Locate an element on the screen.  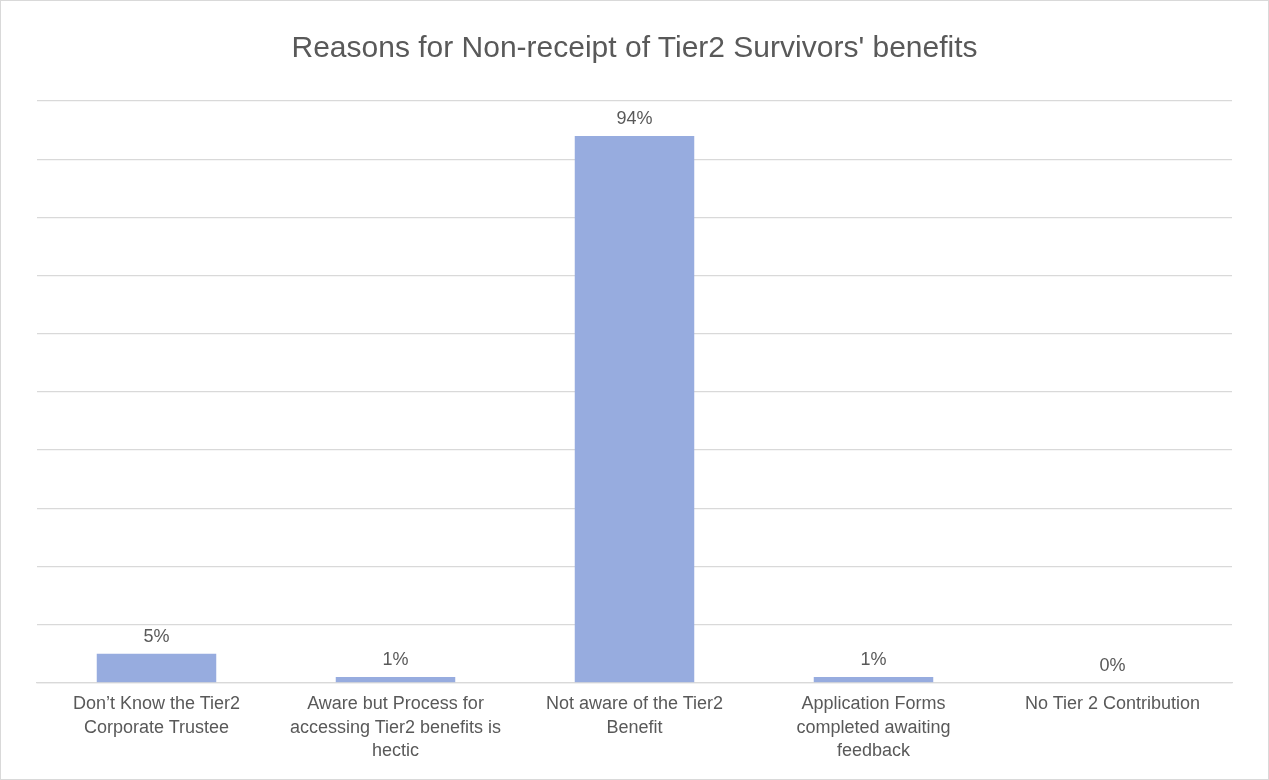
data-label: 94% is located at coordinates (634, 117).